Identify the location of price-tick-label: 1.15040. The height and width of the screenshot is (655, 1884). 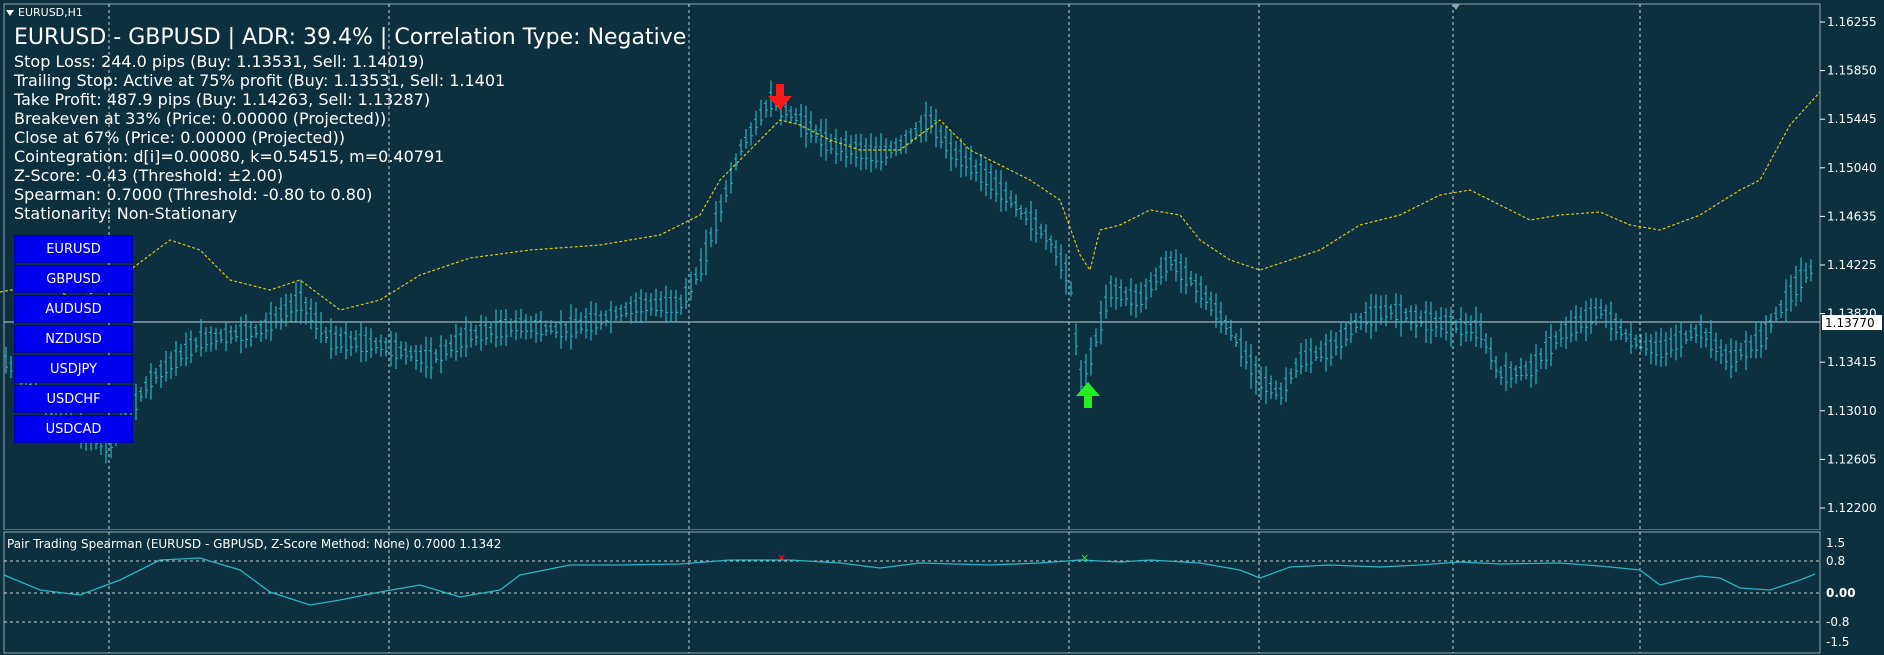
(1852, 168).